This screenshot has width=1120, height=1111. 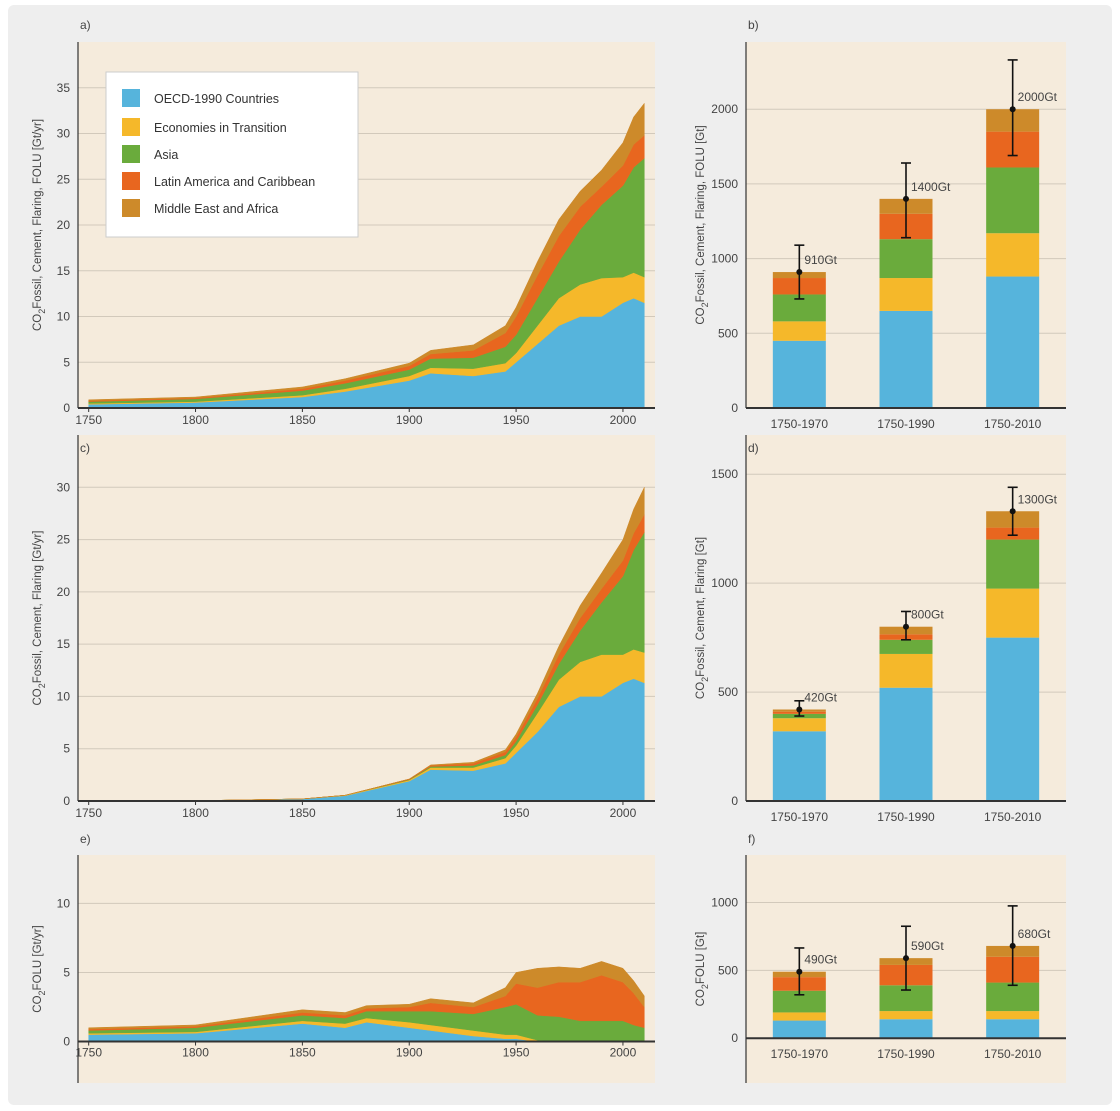 What do you see at coordinates (166, 155) in the screenshot?
I see `legend-label-2: Asia` at bounding box center [166, 155].